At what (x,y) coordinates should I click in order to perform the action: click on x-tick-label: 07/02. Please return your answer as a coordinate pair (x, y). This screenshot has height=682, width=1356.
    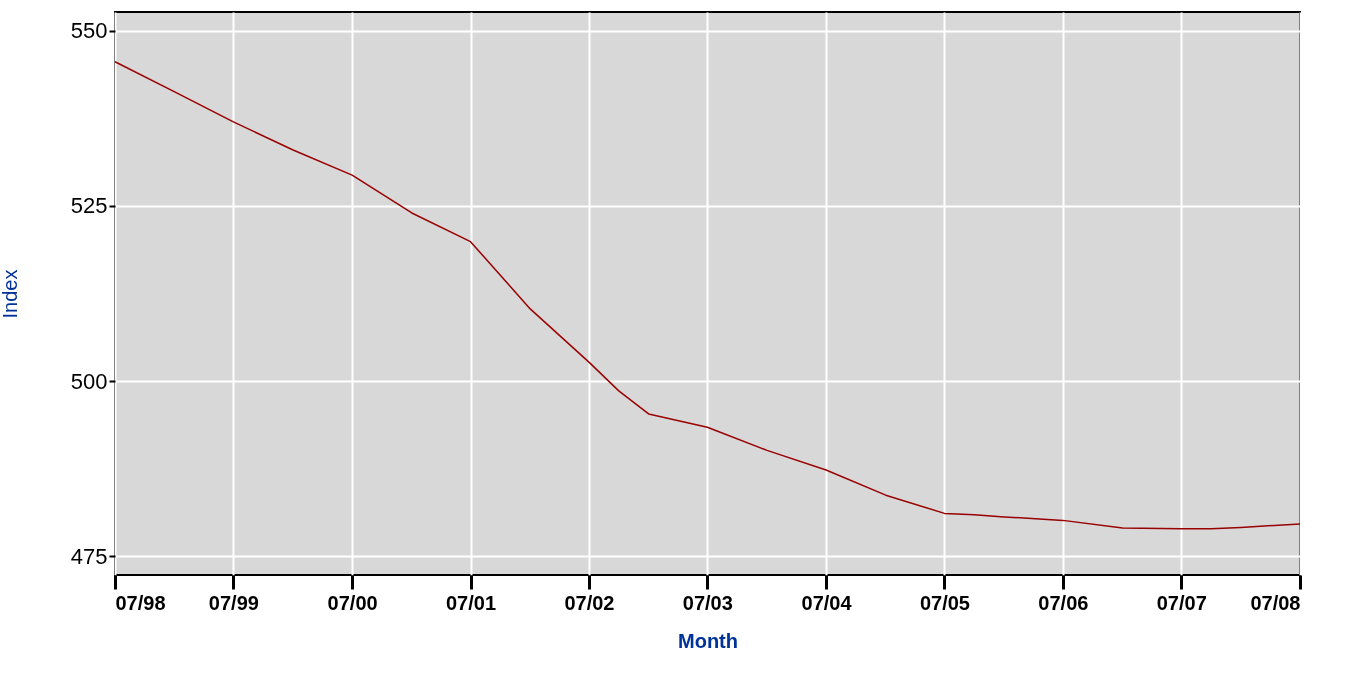
    Looking at the image, I should click on (589, 602).